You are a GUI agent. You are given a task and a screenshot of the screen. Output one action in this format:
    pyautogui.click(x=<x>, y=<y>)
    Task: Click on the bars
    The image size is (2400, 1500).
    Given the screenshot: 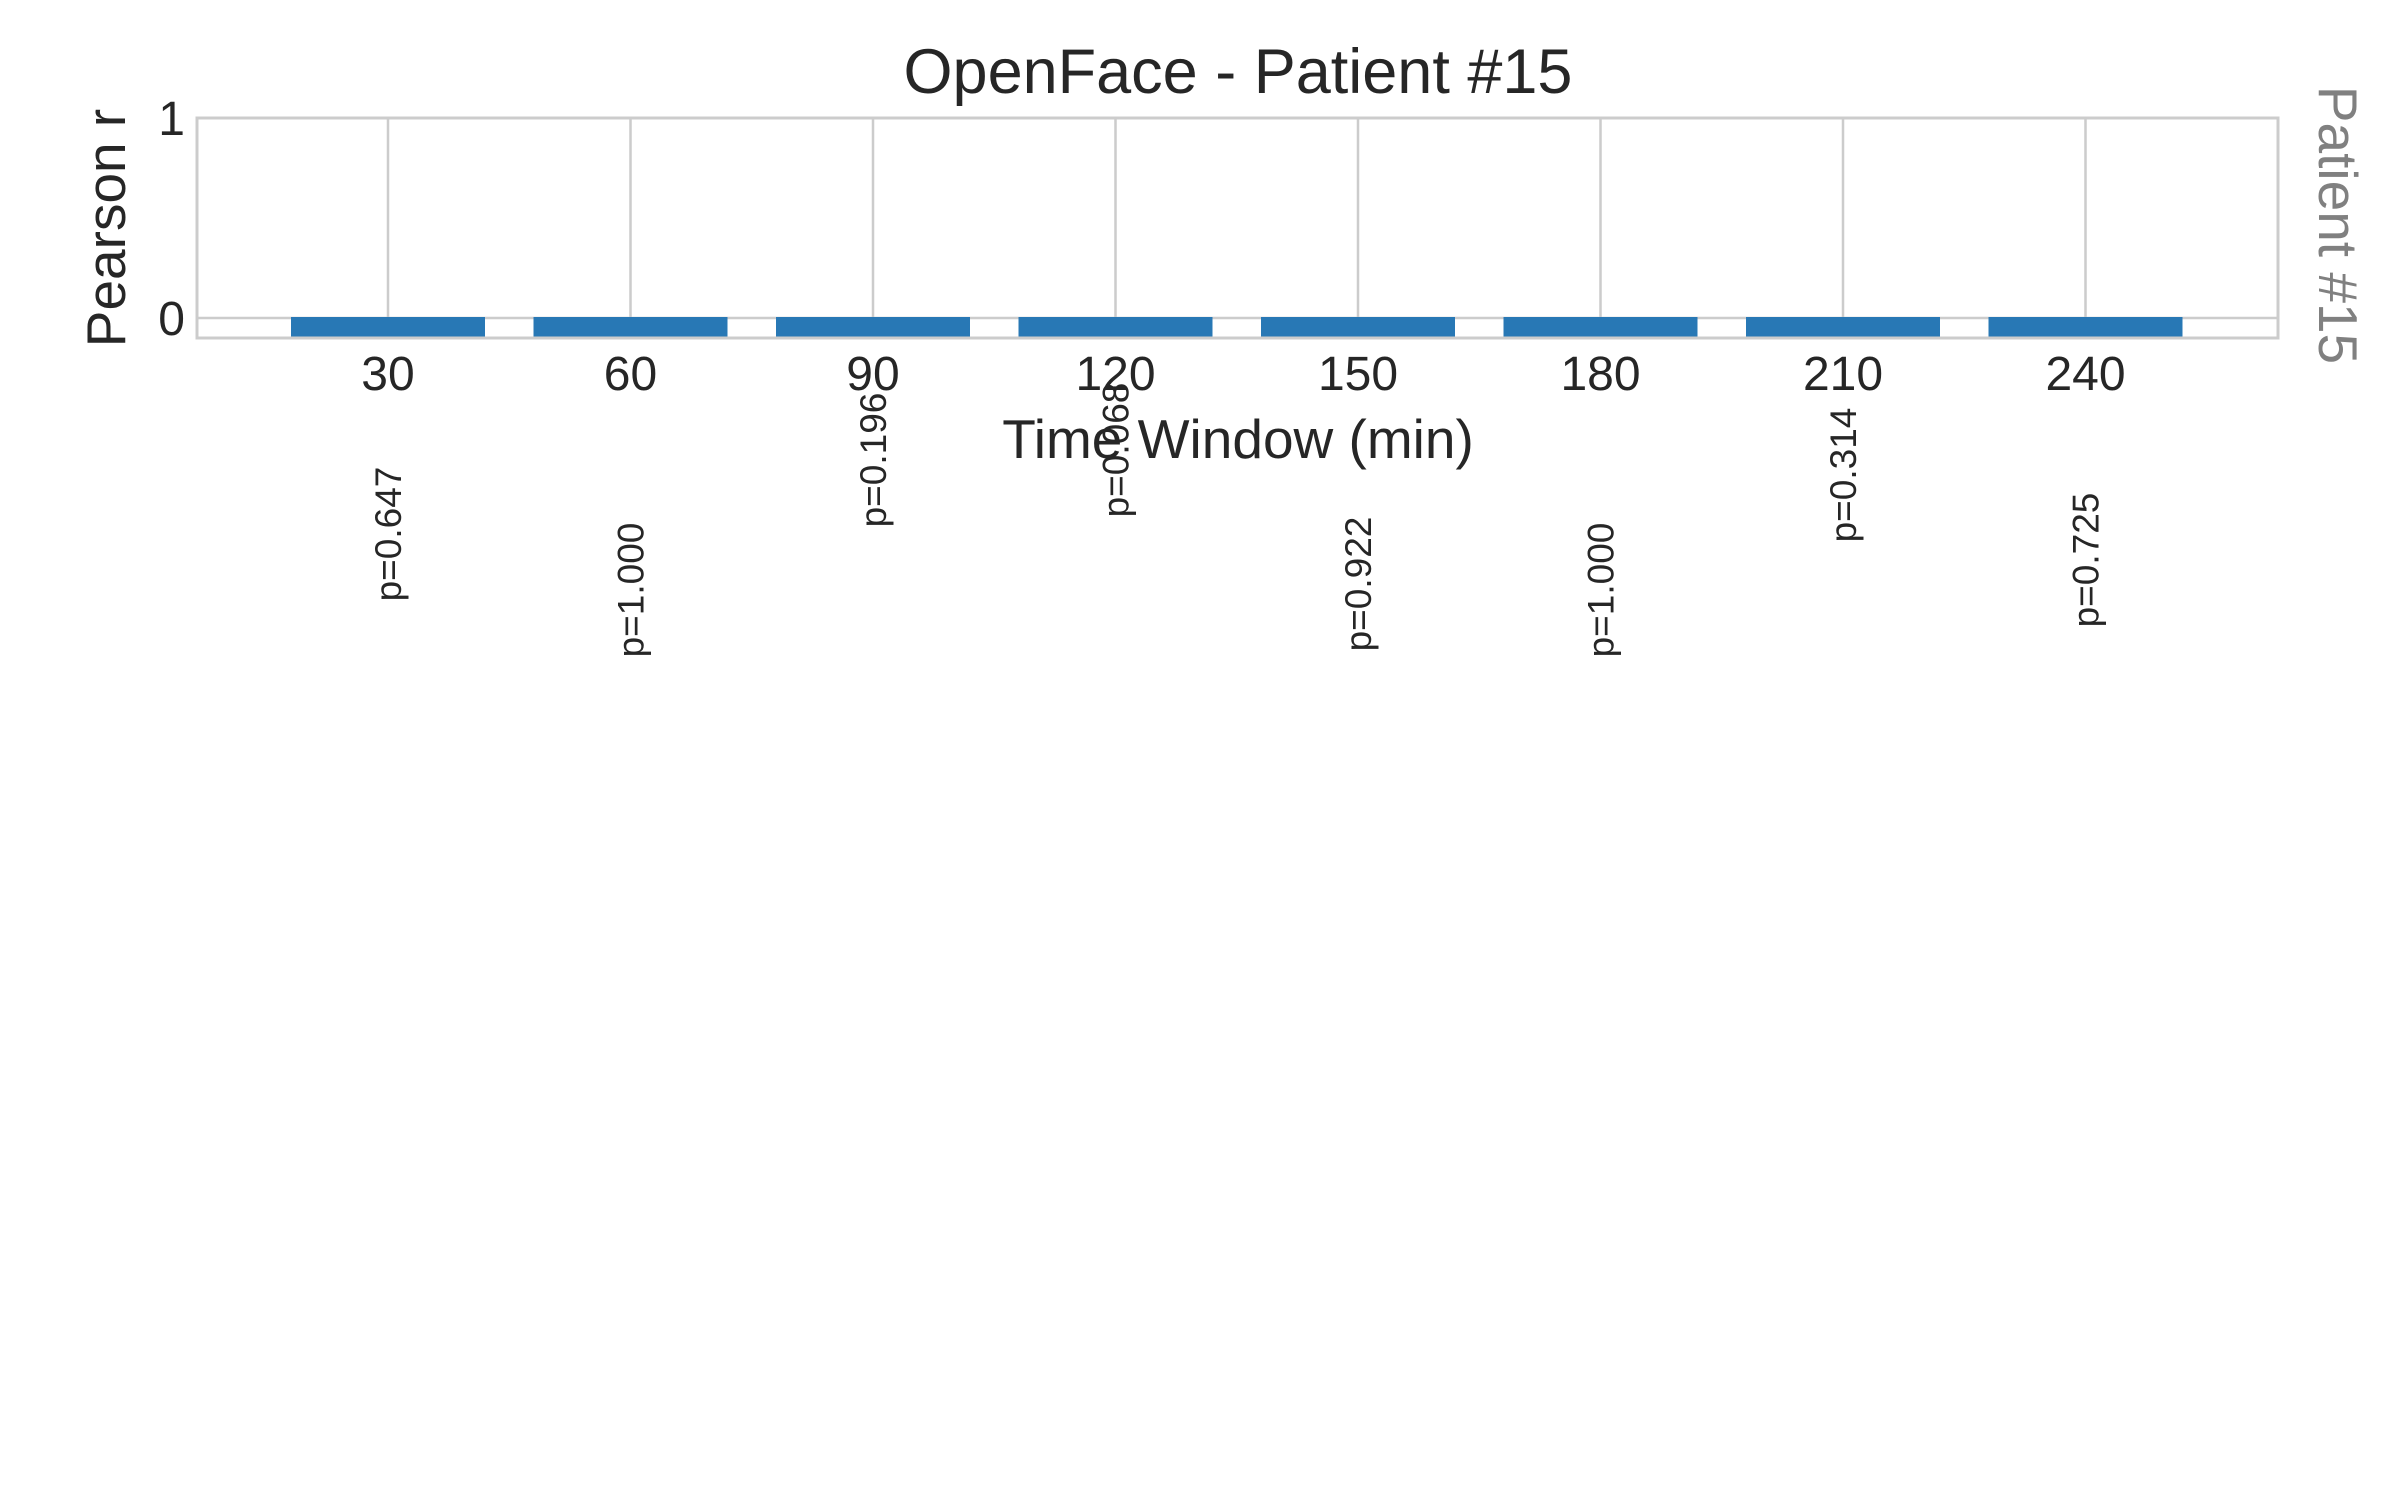 What is the action you would take?
    pyautogui.click(x=1237, y=327)
    